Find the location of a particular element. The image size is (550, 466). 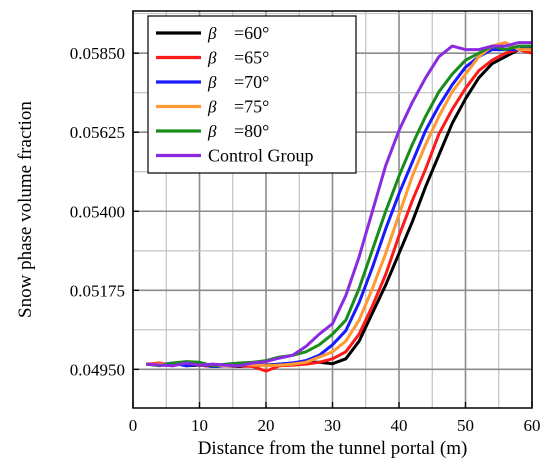

y-tick-label: 0.05850 is located at coordinates (97, 53).